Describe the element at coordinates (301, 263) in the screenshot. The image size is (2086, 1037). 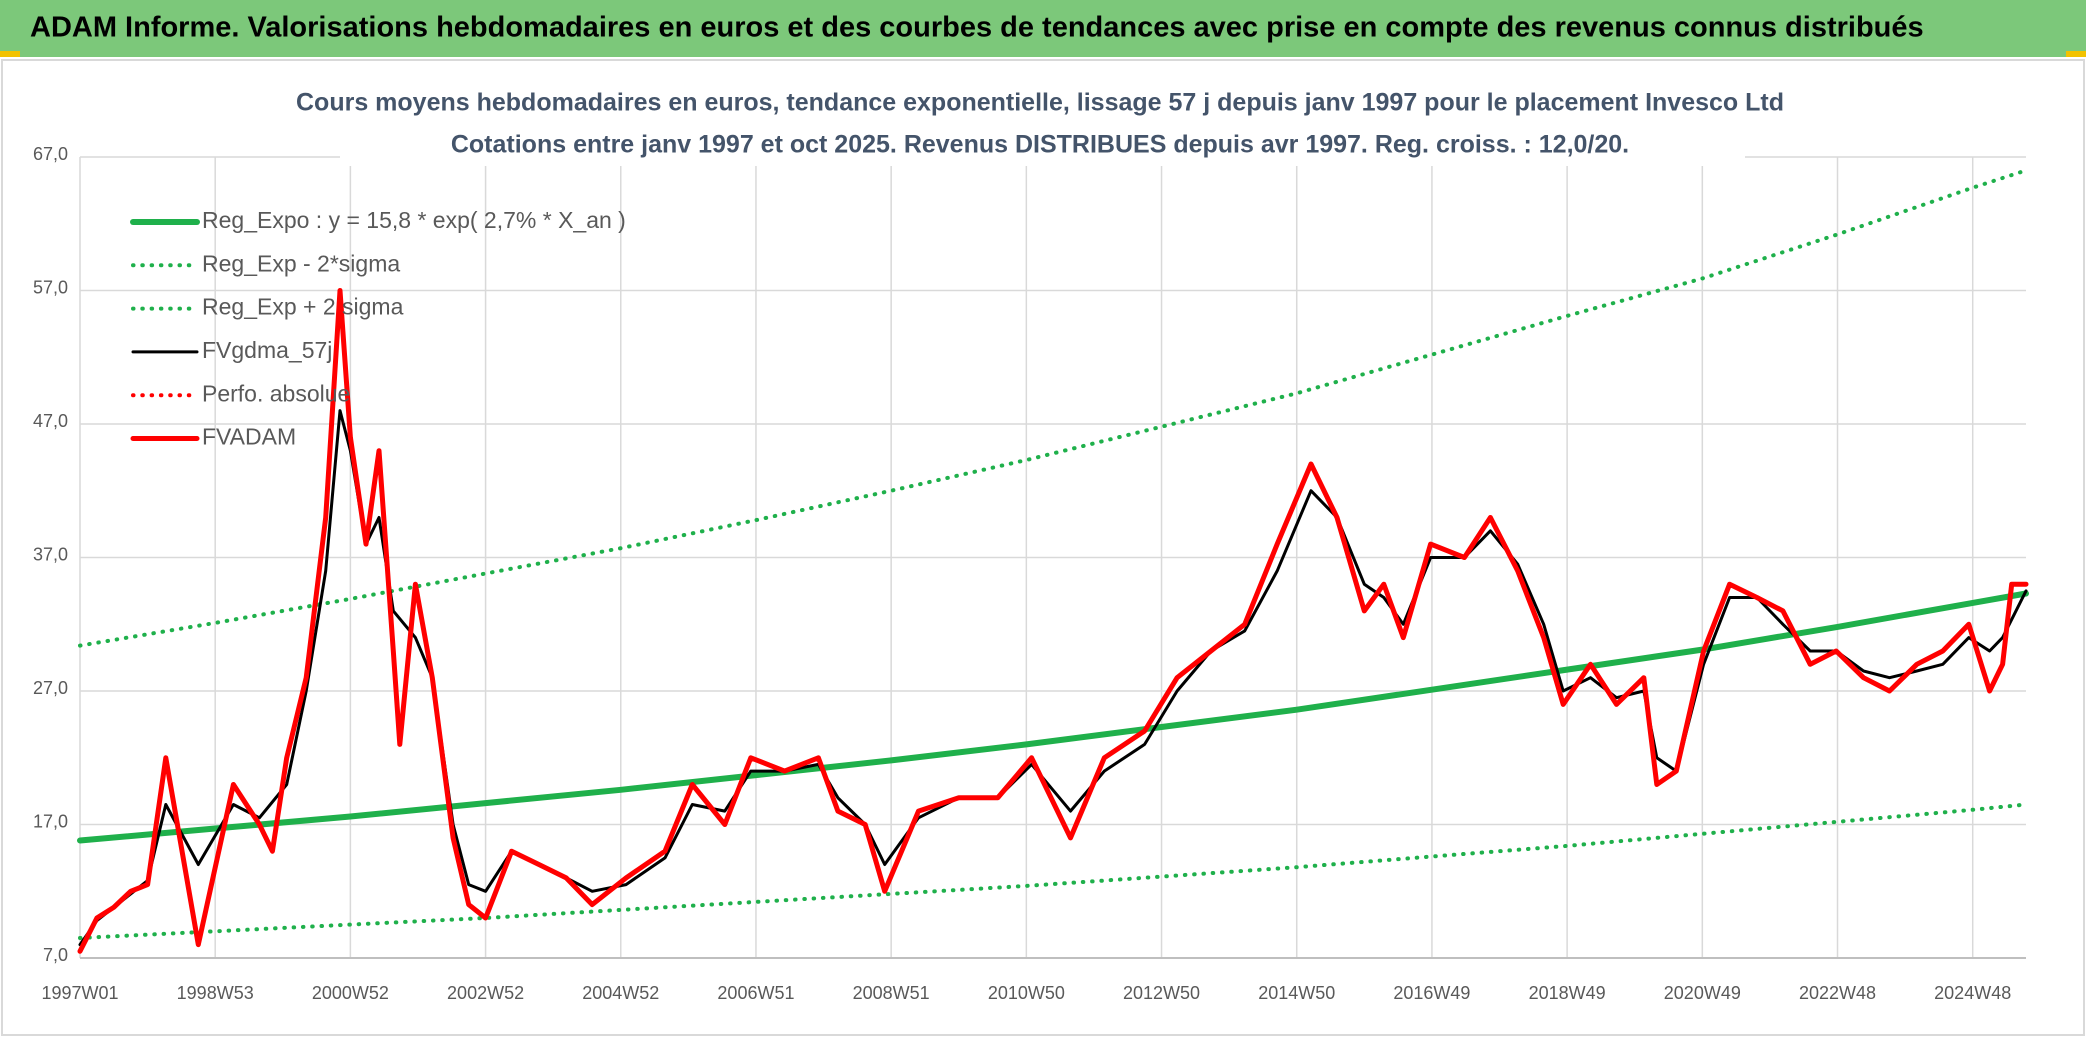
I see `legend-label: Reg_Exp - 2*sigma` at that location.